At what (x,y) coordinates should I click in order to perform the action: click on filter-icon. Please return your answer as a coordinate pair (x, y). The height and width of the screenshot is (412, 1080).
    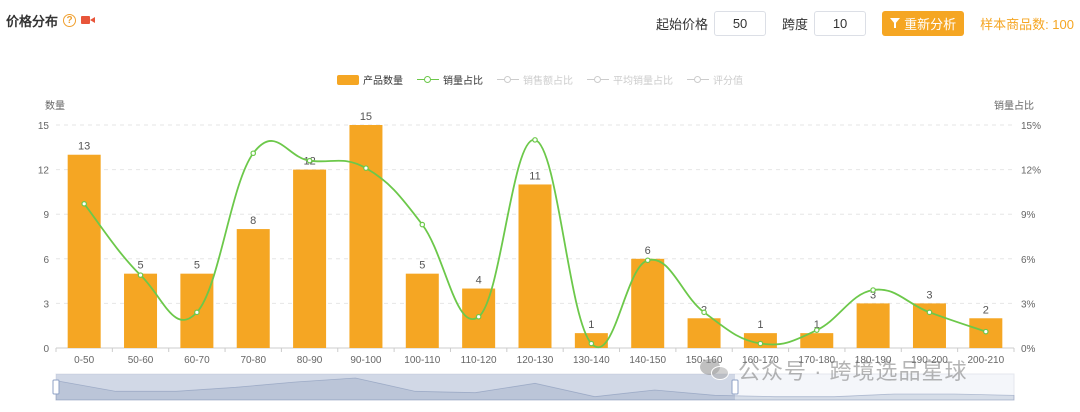
    Looking at the image, I should click on (895, 23).